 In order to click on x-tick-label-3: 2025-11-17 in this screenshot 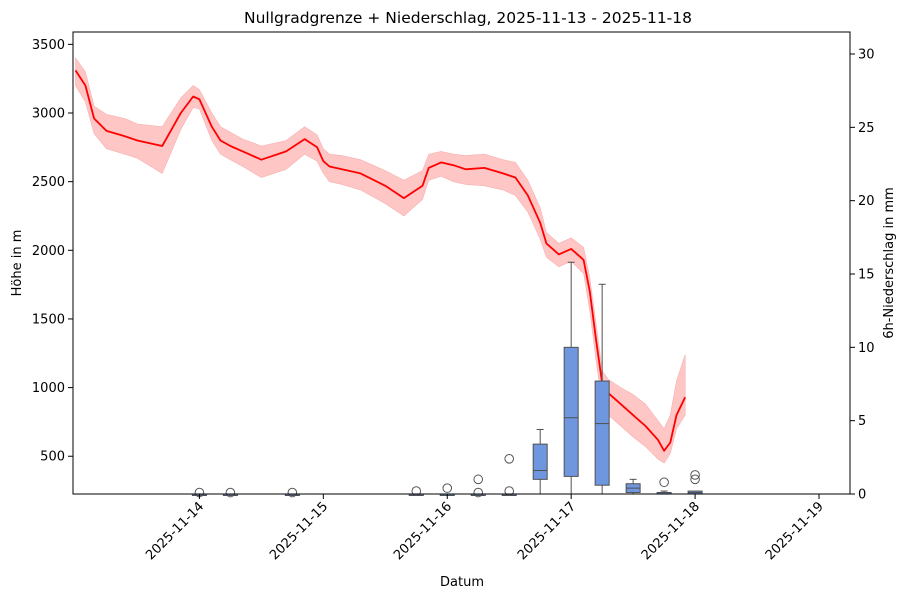, I will do `click(547, 531)`.